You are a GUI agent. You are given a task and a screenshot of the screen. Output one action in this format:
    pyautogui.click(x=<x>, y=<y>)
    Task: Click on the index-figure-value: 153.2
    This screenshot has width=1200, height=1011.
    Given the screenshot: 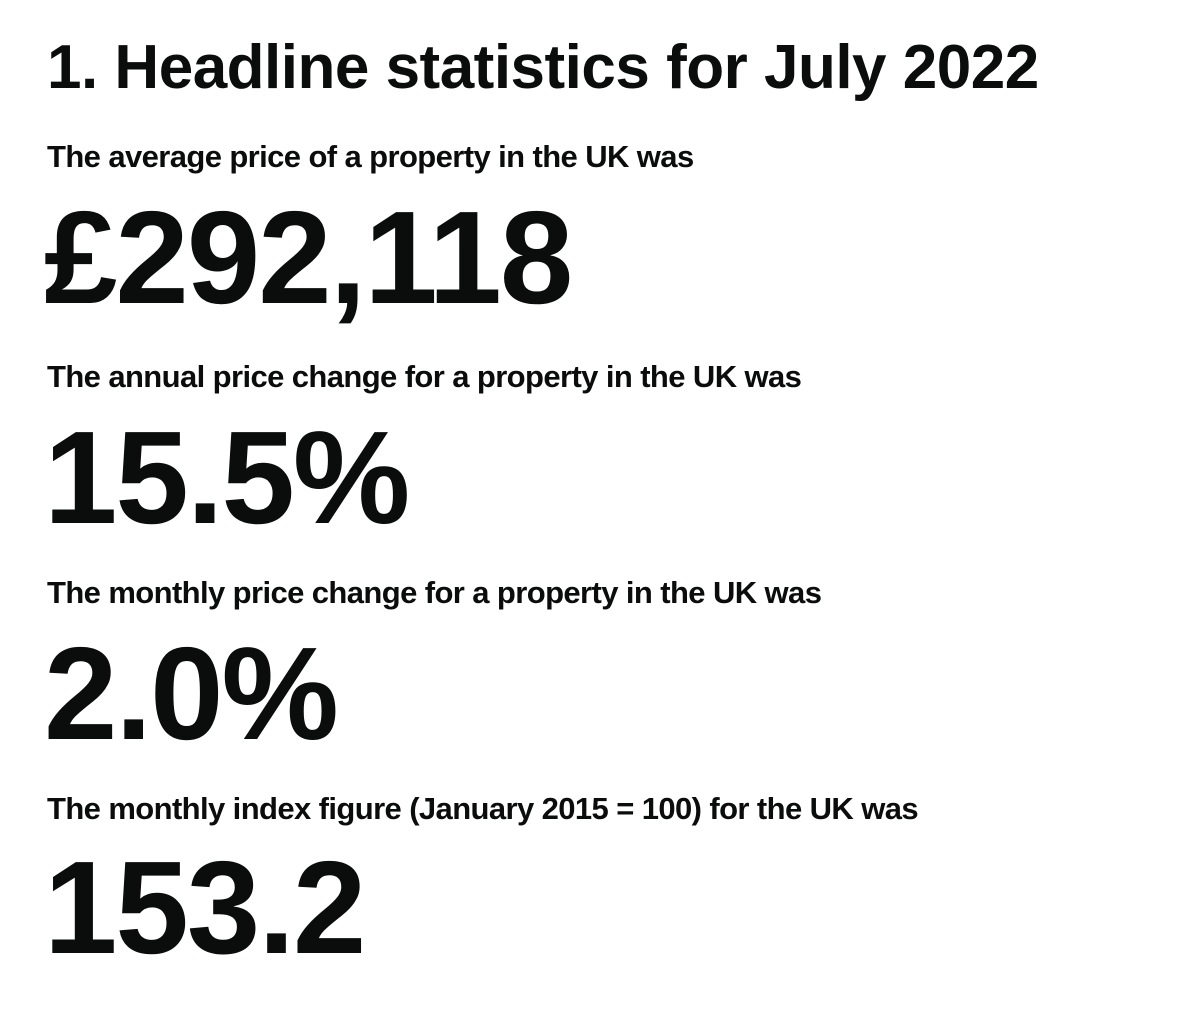 What is the action you would take?
    pyautogui.click(x=205, y=907)
    